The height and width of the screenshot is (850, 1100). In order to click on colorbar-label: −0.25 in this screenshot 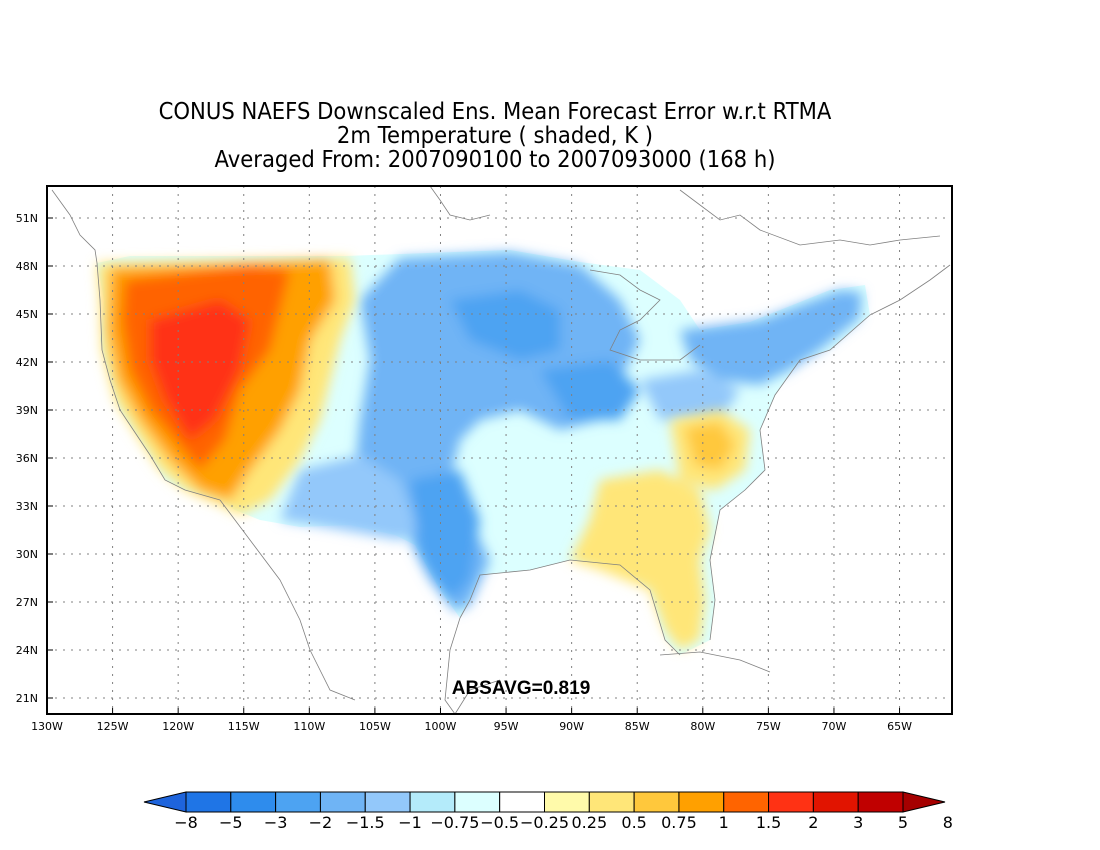, I will do `click(544, 822)`.